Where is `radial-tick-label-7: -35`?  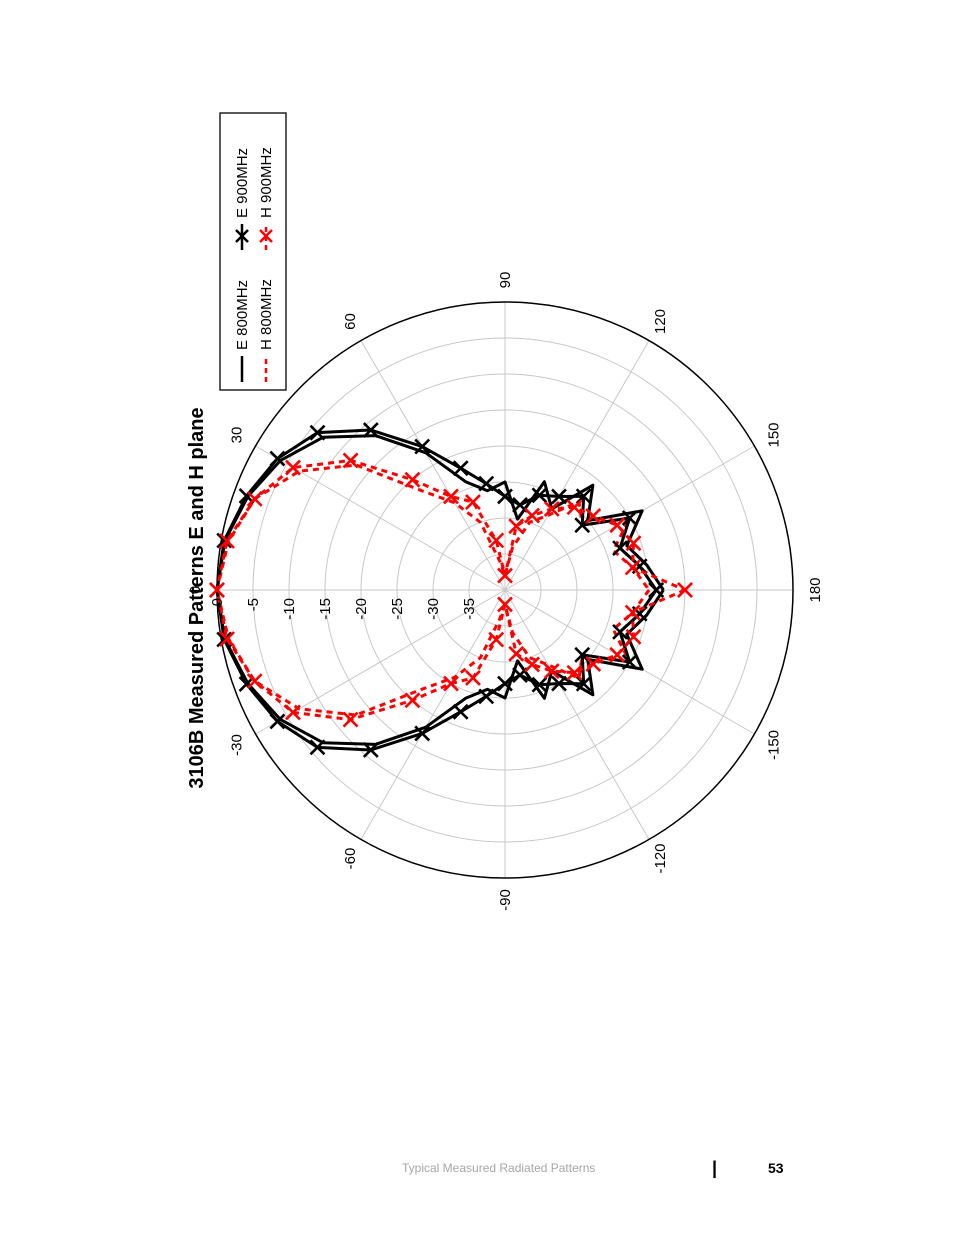 radial-tick-label-7: -35 is located at coordinates (469, 609).